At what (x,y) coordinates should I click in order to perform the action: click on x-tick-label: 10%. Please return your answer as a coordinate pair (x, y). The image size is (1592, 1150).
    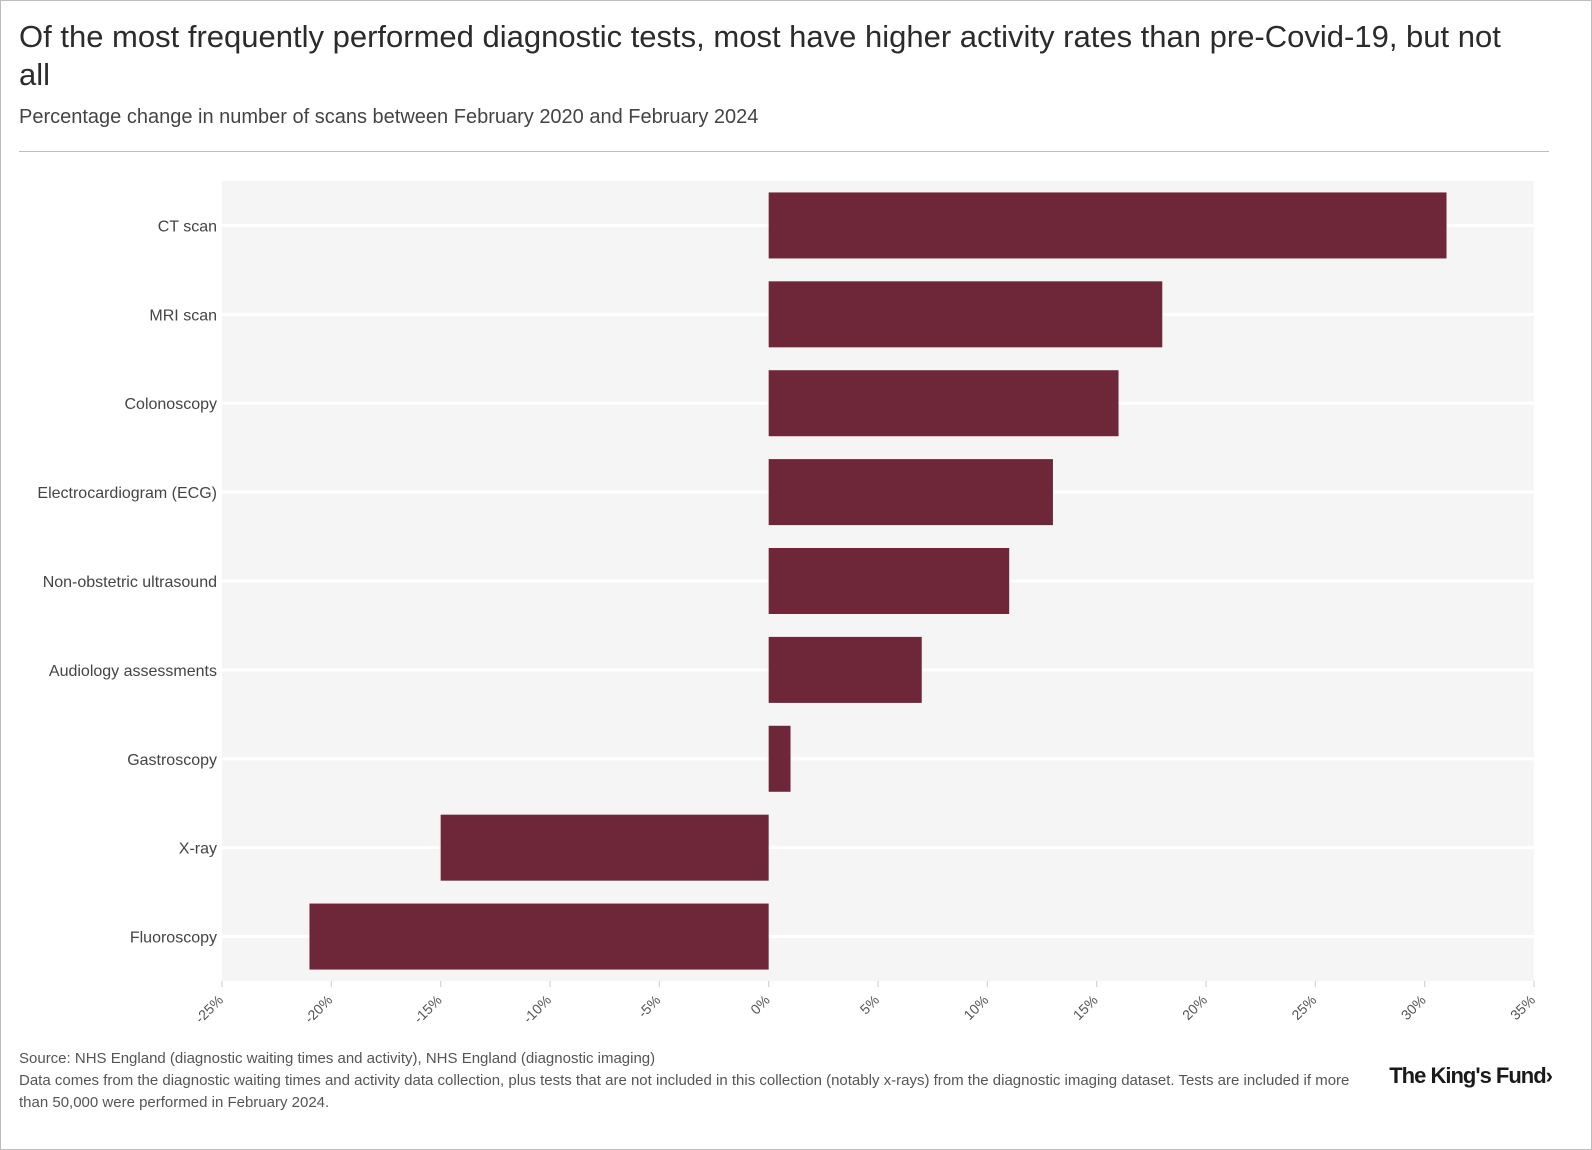
    Looking at the image, I should click on (975, 1007).